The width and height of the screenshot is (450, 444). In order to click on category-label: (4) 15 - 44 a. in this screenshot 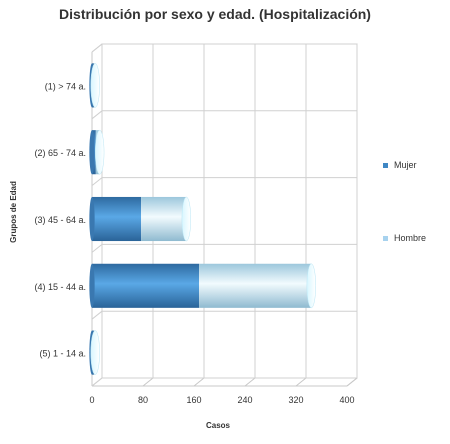, I will do `click(60, 287)`.